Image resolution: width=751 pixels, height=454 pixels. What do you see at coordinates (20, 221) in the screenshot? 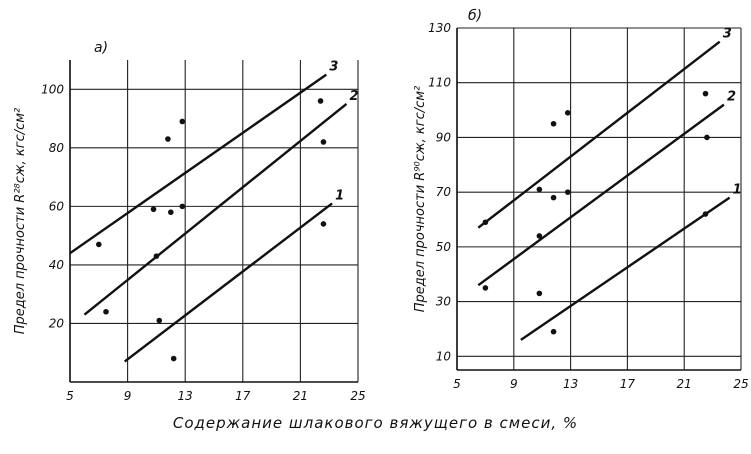
I see `y-axis-label: Предел прочности R²⁸сж, кгс/см²` at bounding box center [20, 221].